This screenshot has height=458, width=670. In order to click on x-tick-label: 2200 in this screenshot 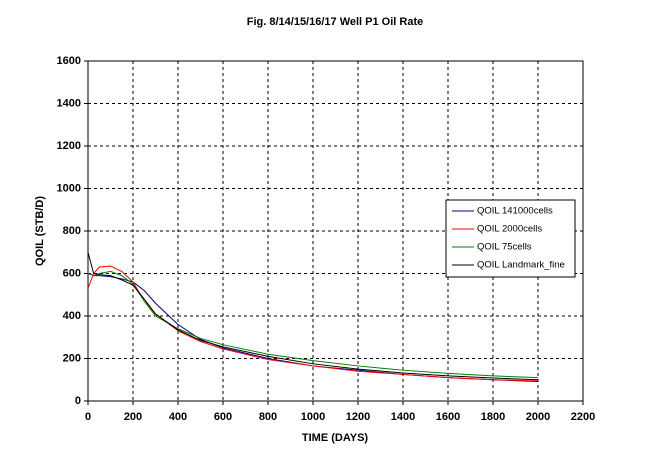, I will do `click(583, 417)`.